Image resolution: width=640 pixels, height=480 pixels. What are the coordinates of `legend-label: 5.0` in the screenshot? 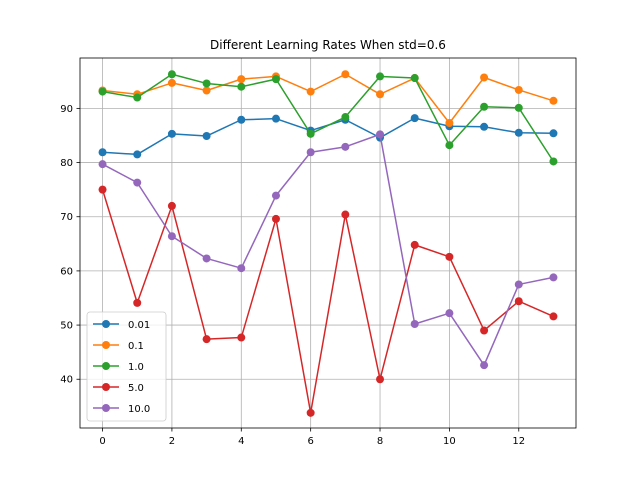 It's located at (136, 388).